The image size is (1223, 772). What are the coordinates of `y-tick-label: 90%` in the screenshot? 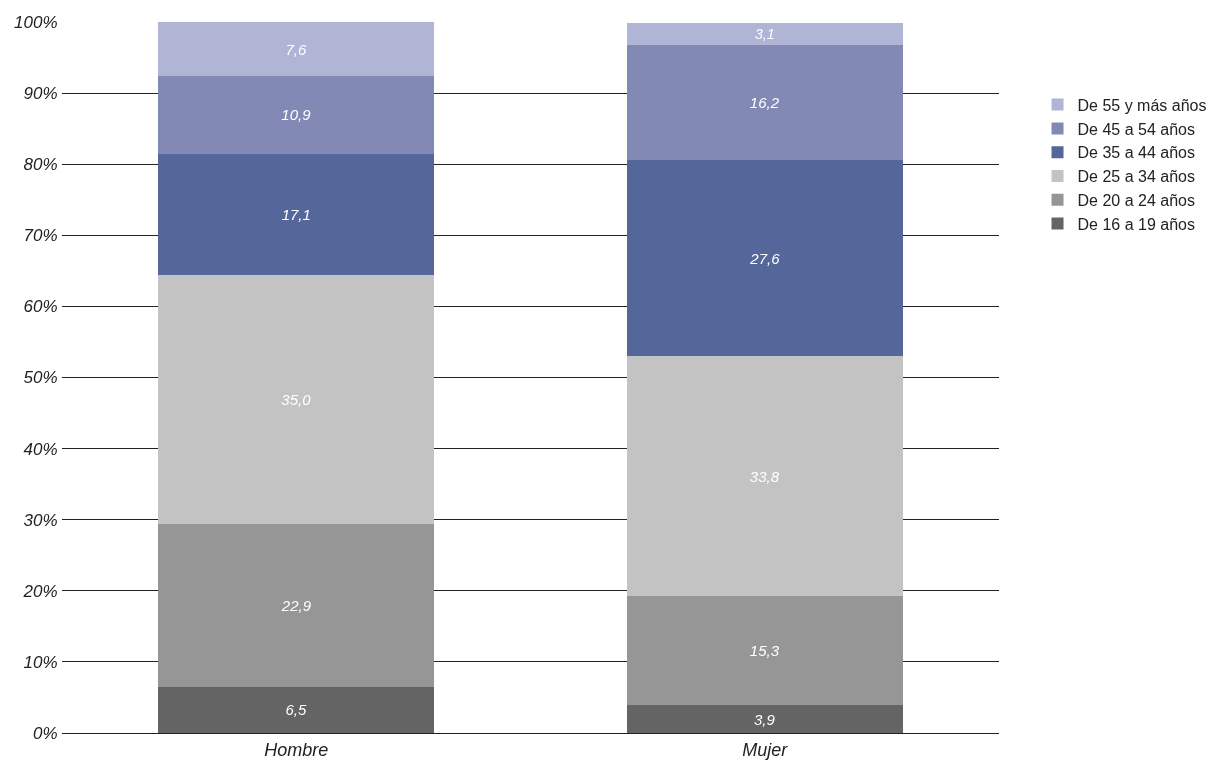 It's located at (40, 94).